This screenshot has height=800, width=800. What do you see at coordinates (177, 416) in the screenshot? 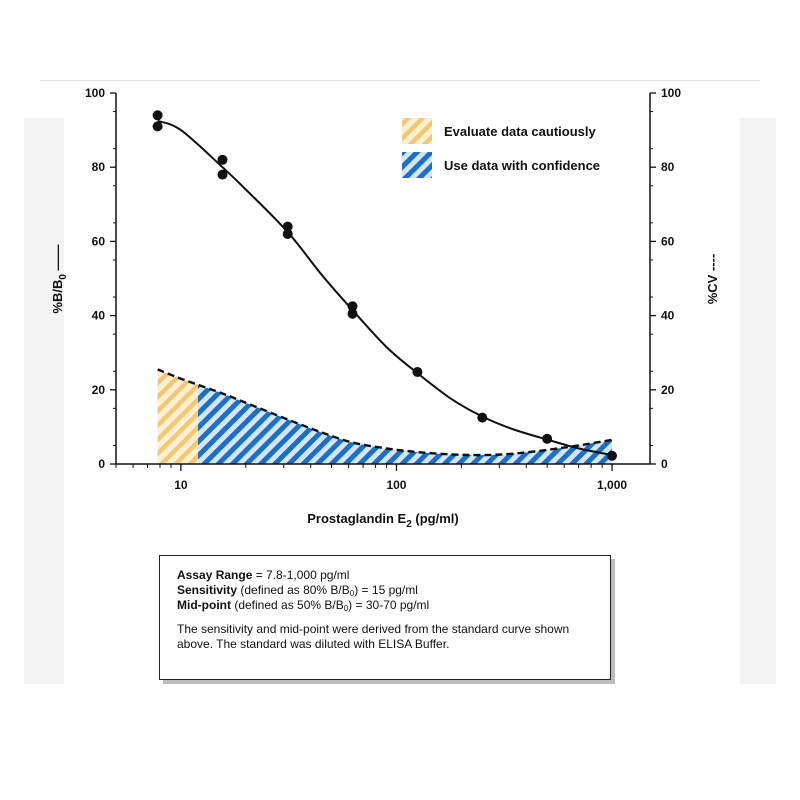
I see `caution-region` at bounding box center [177, 416].